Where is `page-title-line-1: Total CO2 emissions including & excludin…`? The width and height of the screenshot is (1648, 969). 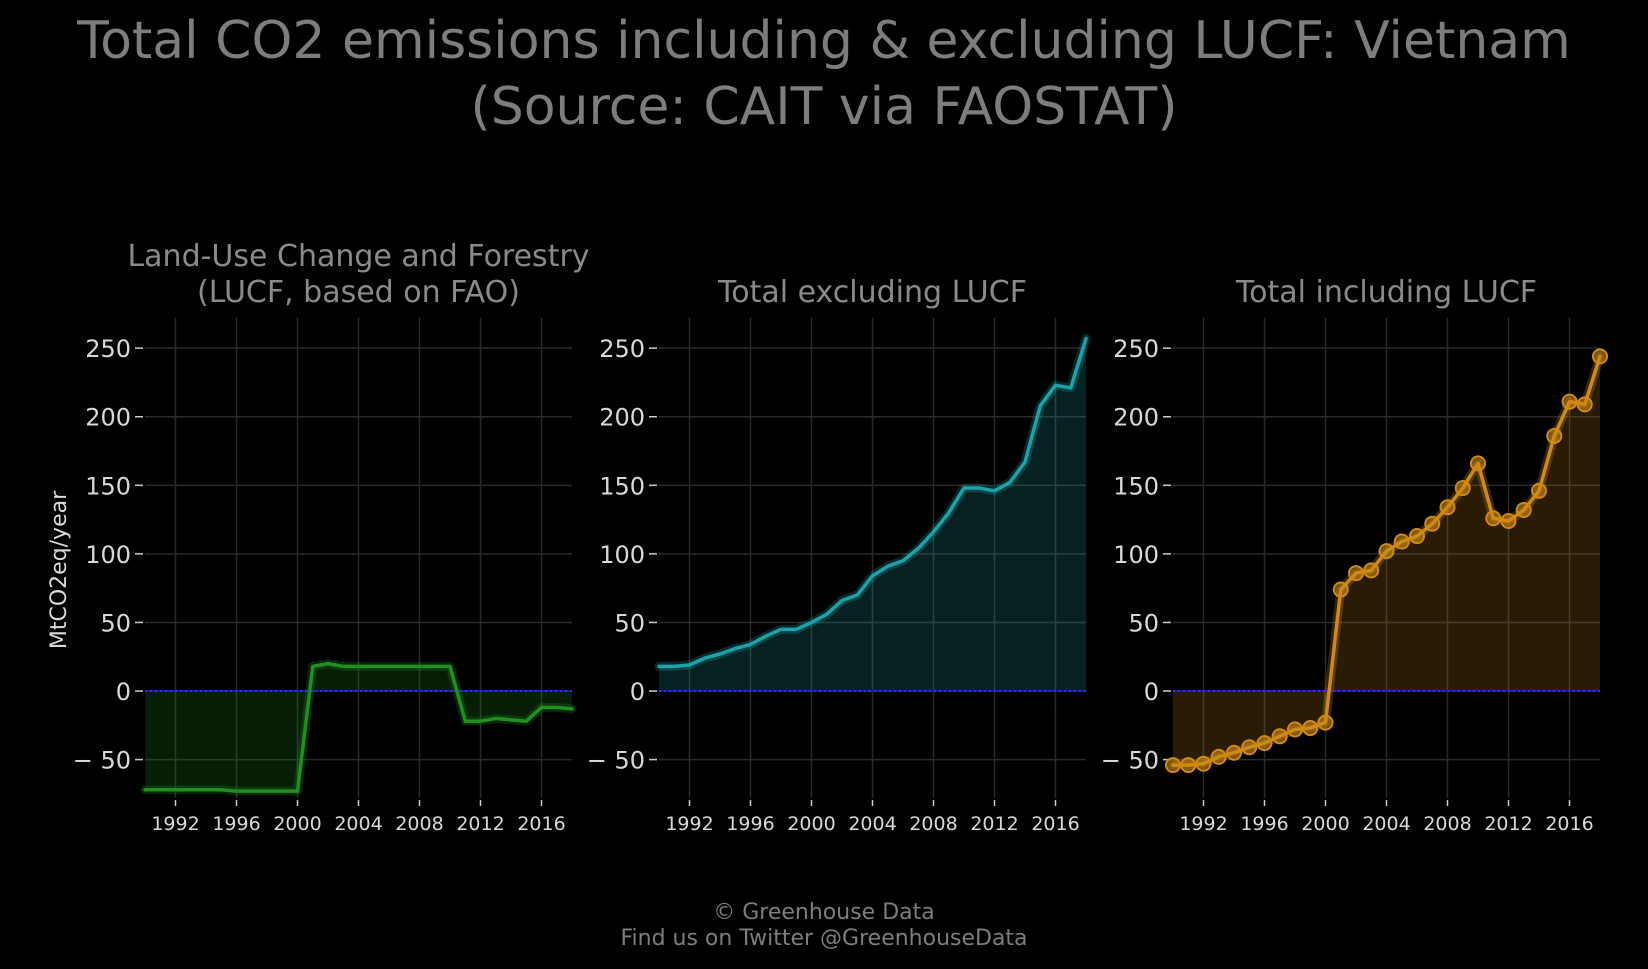 page-title-line-1: Total CO2 emissions including & excludin… is located at coordinates (824, 41).